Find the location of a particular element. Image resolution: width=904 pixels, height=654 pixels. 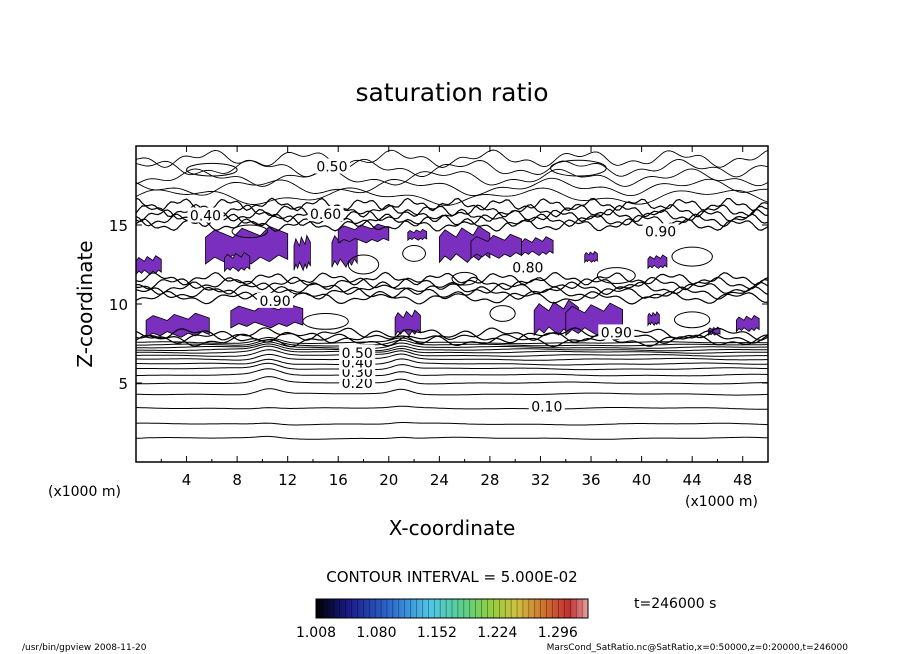

x-tick-label: 8 is located at coordinates (237, 480).